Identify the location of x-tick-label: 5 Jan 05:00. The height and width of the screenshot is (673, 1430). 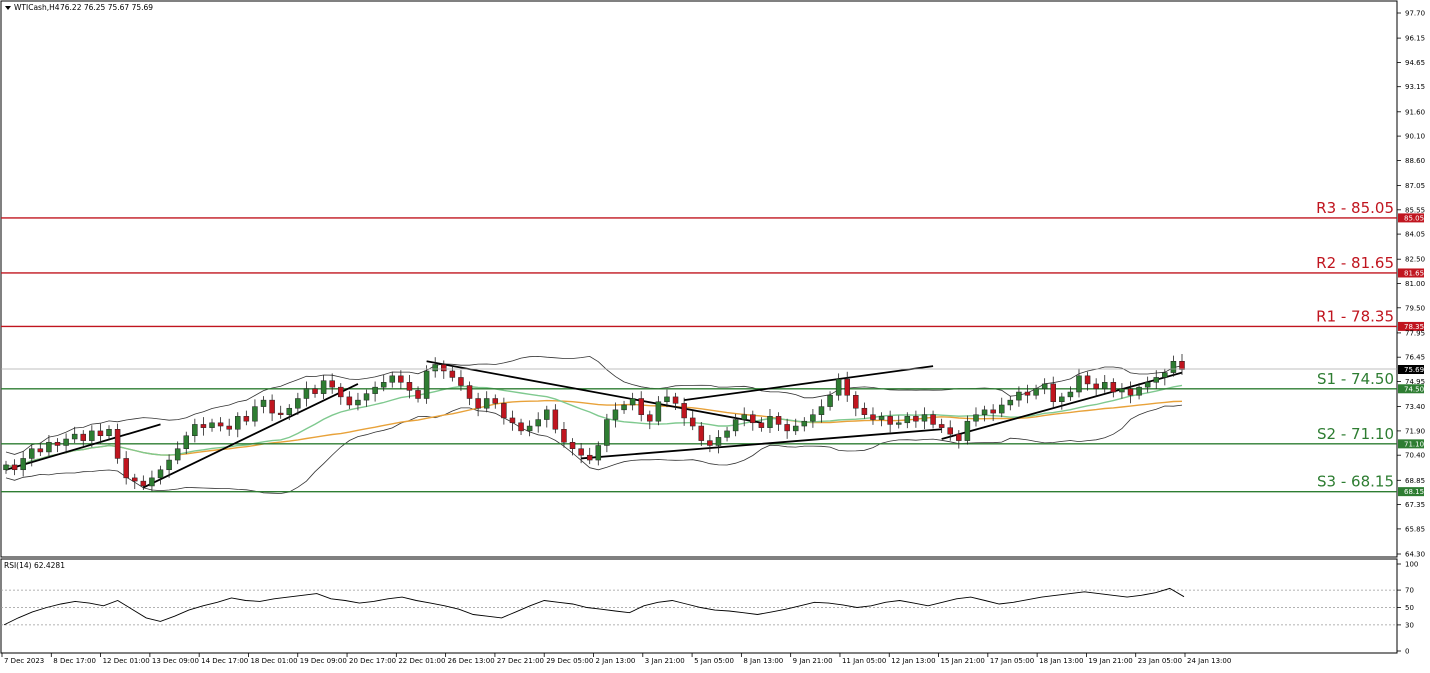
(714, 661).